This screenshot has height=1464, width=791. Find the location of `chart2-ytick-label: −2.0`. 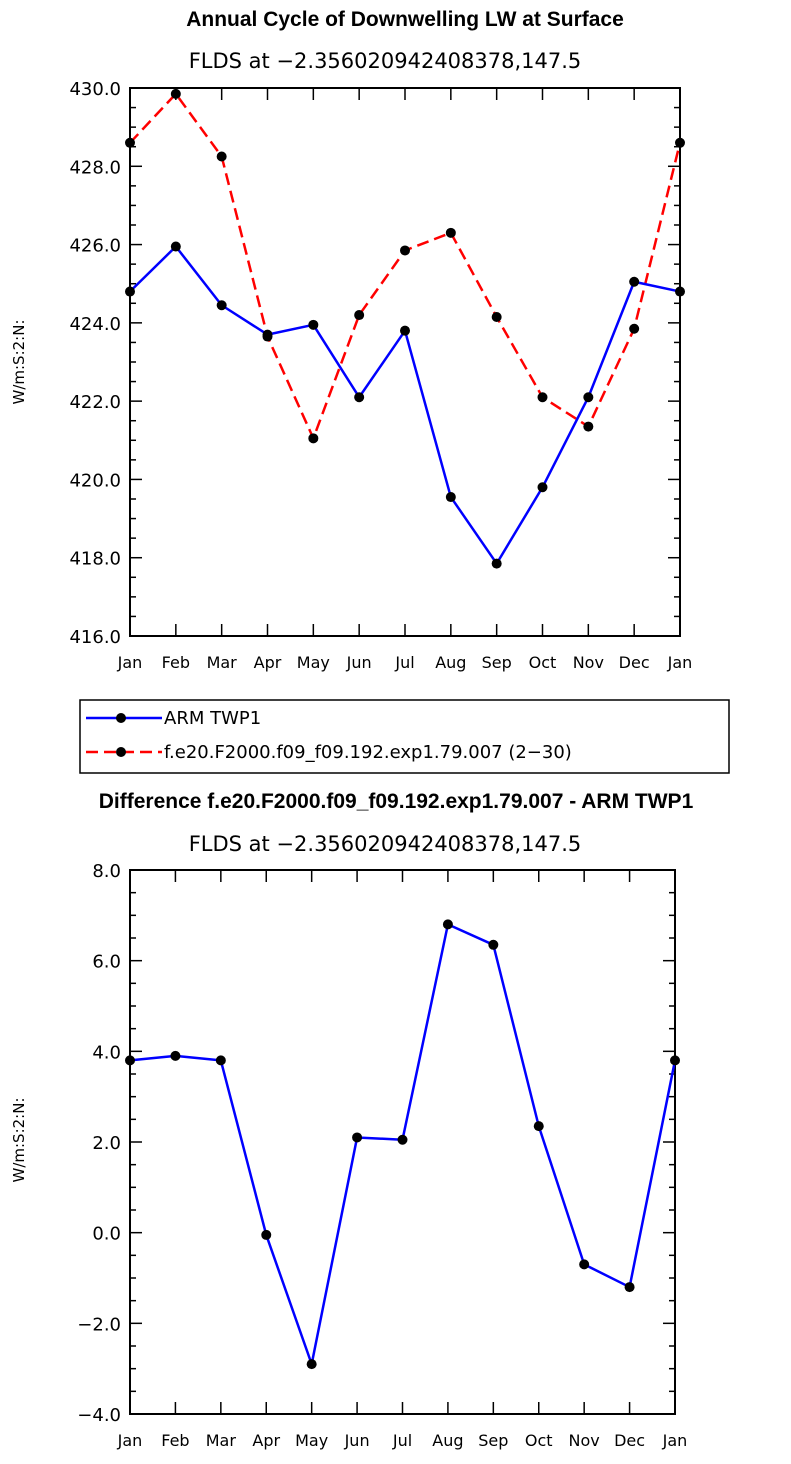

chart2-ytick-label: −2.0 is located at coordinates (99, 1324).